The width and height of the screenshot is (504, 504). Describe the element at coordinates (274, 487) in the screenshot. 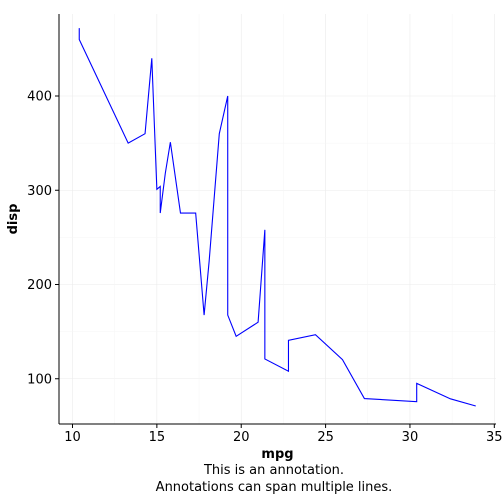

I see `annotation-line-2: Annotations can span multiple lines.` at that location.